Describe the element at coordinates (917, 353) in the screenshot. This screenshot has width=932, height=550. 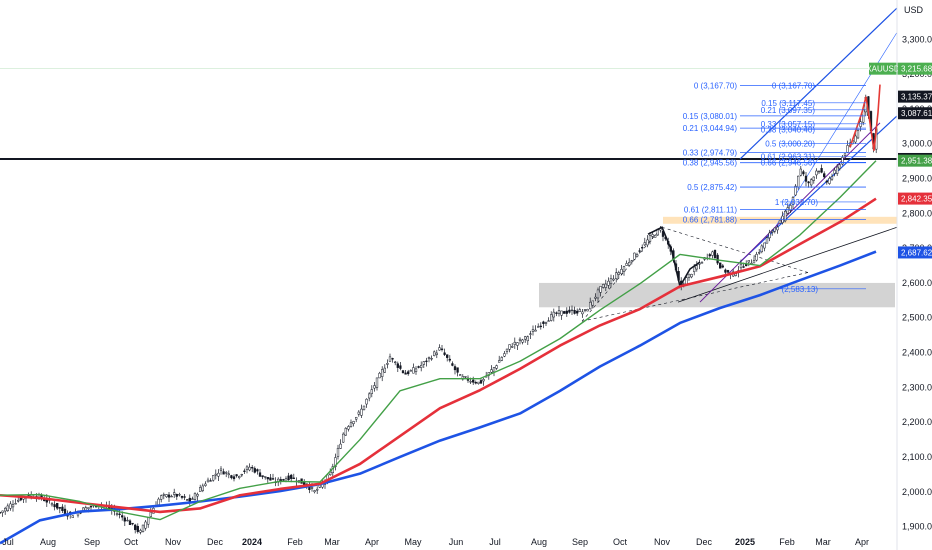
I see `y-tick-label: 2,400.00` at that location.